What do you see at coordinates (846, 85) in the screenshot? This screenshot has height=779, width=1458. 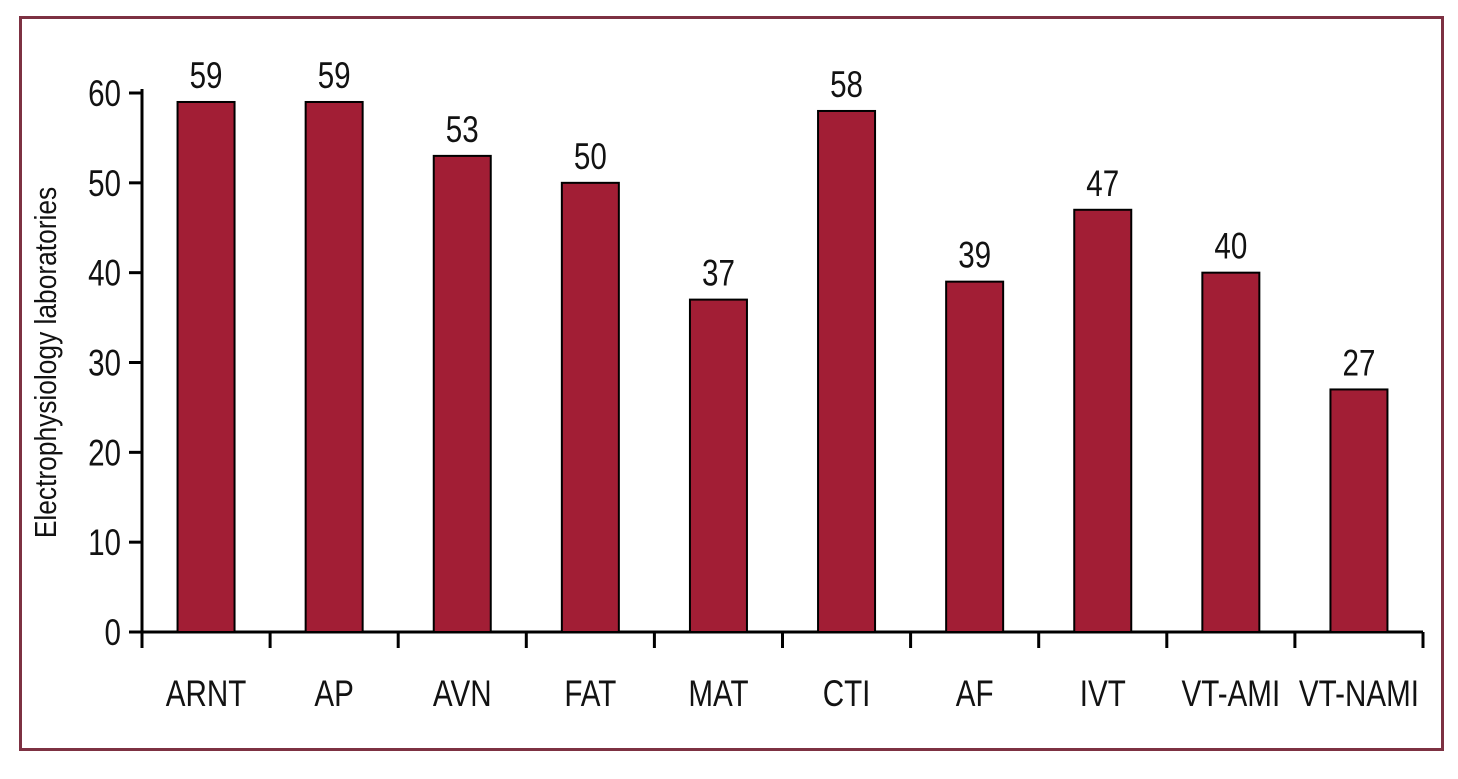 I see `bar-value-label: 58` at bounding box center [846, 85].